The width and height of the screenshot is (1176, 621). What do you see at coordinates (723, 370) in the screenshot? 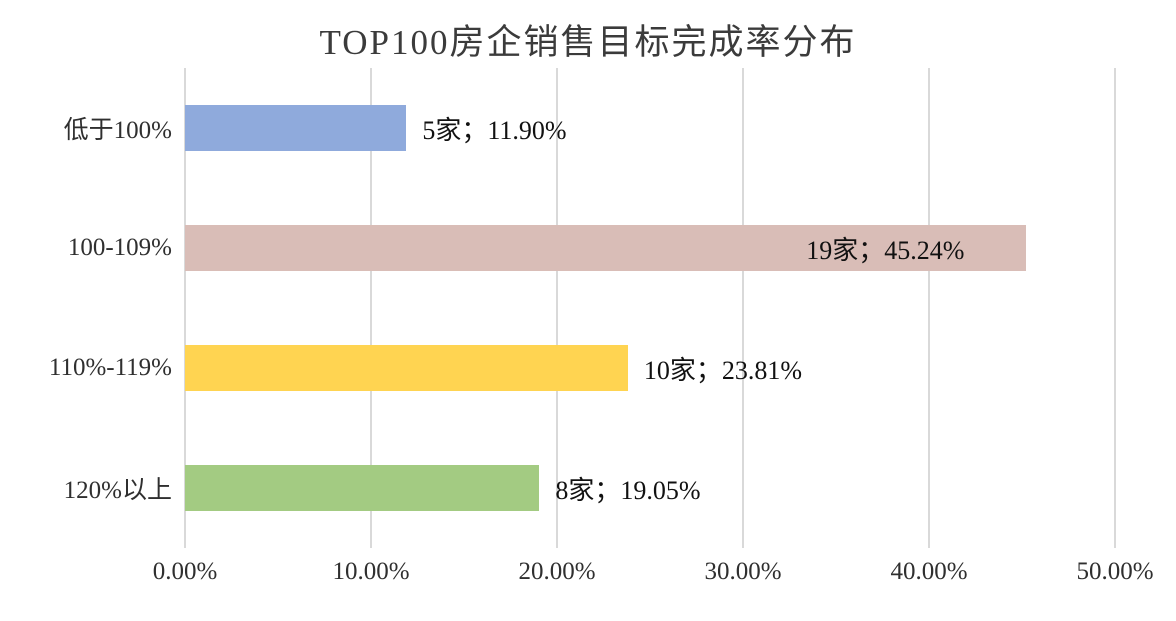
I see `bar-data-label: 10家；23.81%` at bounding box center [723, 370].